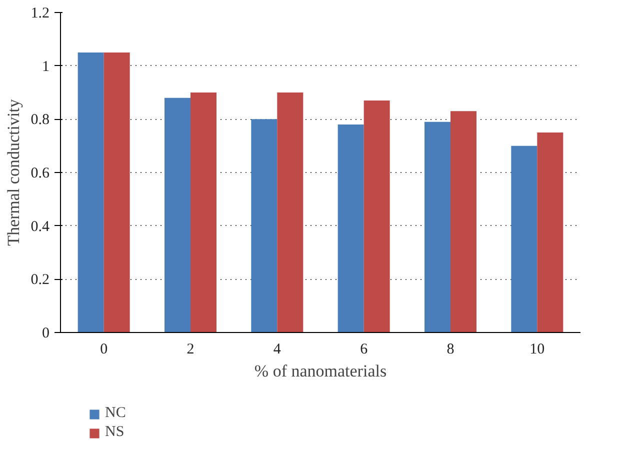 The image size is (621, 468). What do you see at coordinates (40, 280) in the screenshot?
I see `y-tick-label: 0.2` at bounding box center [40, 280].